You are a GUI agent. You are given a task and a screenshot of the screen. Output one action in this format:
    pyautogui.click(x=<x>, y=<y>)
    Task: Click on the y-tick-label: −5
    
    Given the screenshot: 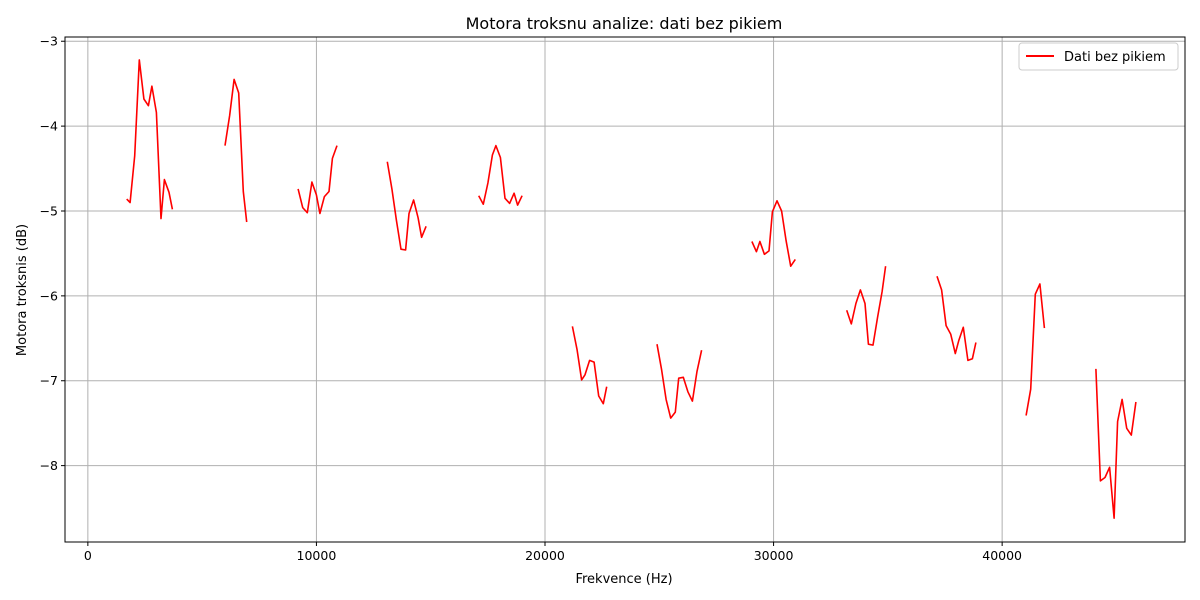 What is the action you would take?
    pyautogui.click(x=49, y=210)
    